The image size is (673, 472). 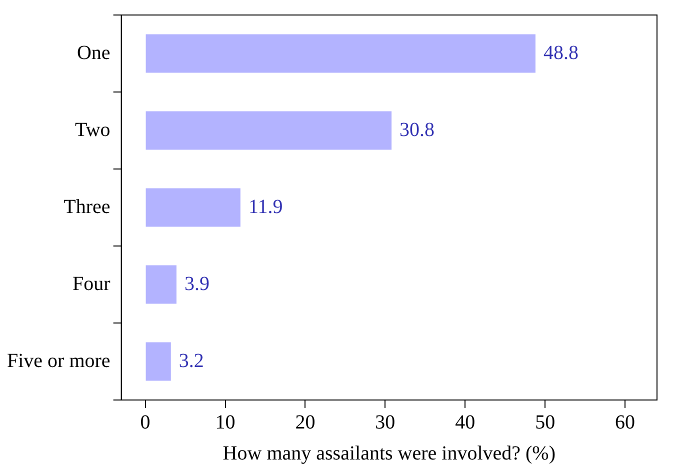 What do you see at coordinates (417, 129) in the screenshot?
I see `data-label: 30.8` at bounding box center [417, 129].